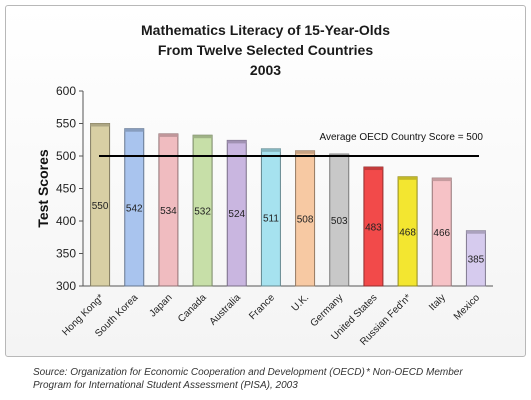  Describe the element at coordinates (134, 208) in the screenshot. I see `data-label: 542` at that location.